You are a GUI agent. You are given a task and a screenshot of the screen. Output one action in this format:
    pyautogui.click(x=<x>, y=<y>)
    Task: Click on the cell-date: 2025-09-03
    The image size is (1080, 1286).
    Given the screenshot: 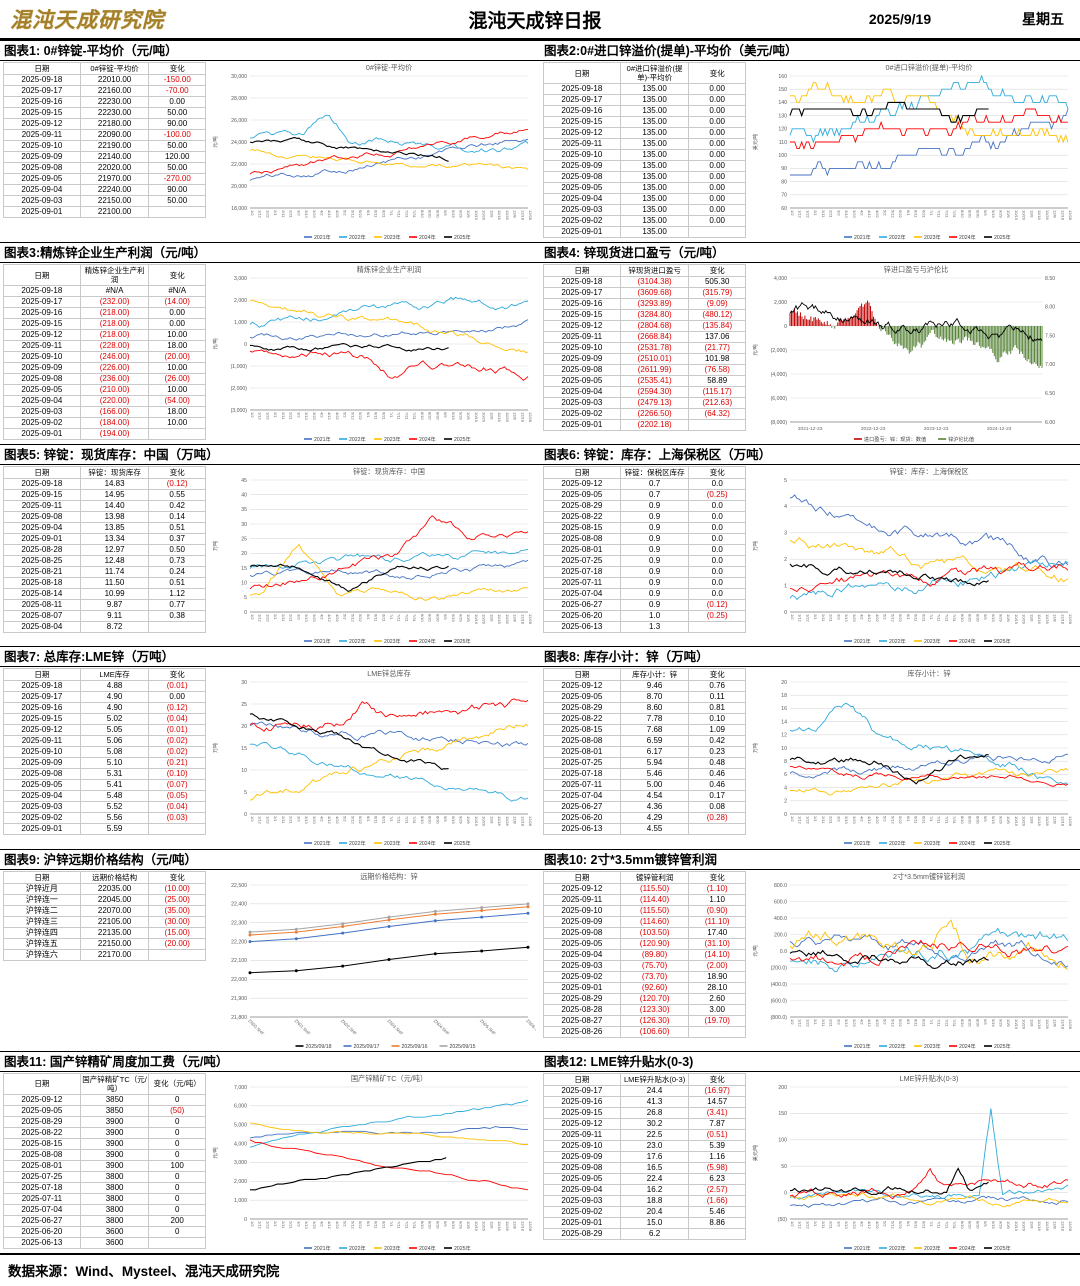 What is the action you would take?
    pyautogui.click(x=582, y=1200)
    